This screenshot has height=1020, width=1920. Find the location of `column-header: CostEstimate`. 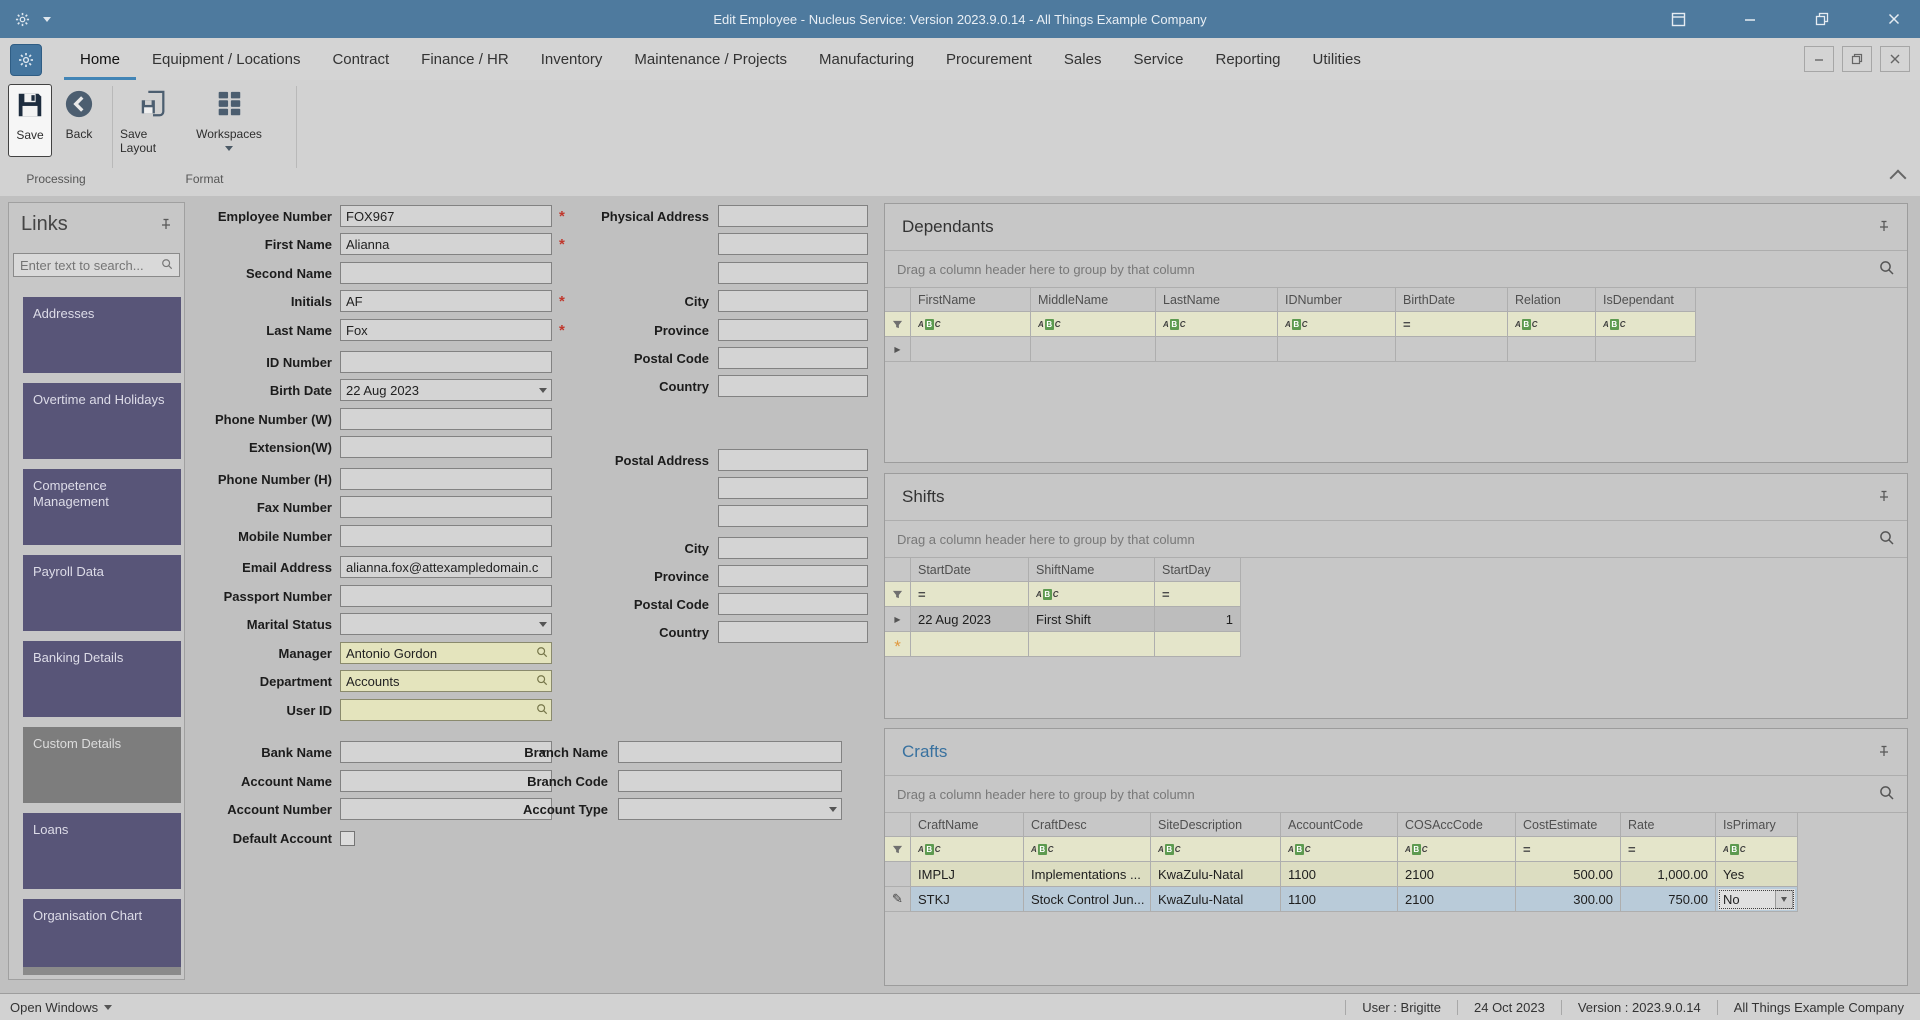

column-header: CostEstimate is located at coordinates (1568, 825).